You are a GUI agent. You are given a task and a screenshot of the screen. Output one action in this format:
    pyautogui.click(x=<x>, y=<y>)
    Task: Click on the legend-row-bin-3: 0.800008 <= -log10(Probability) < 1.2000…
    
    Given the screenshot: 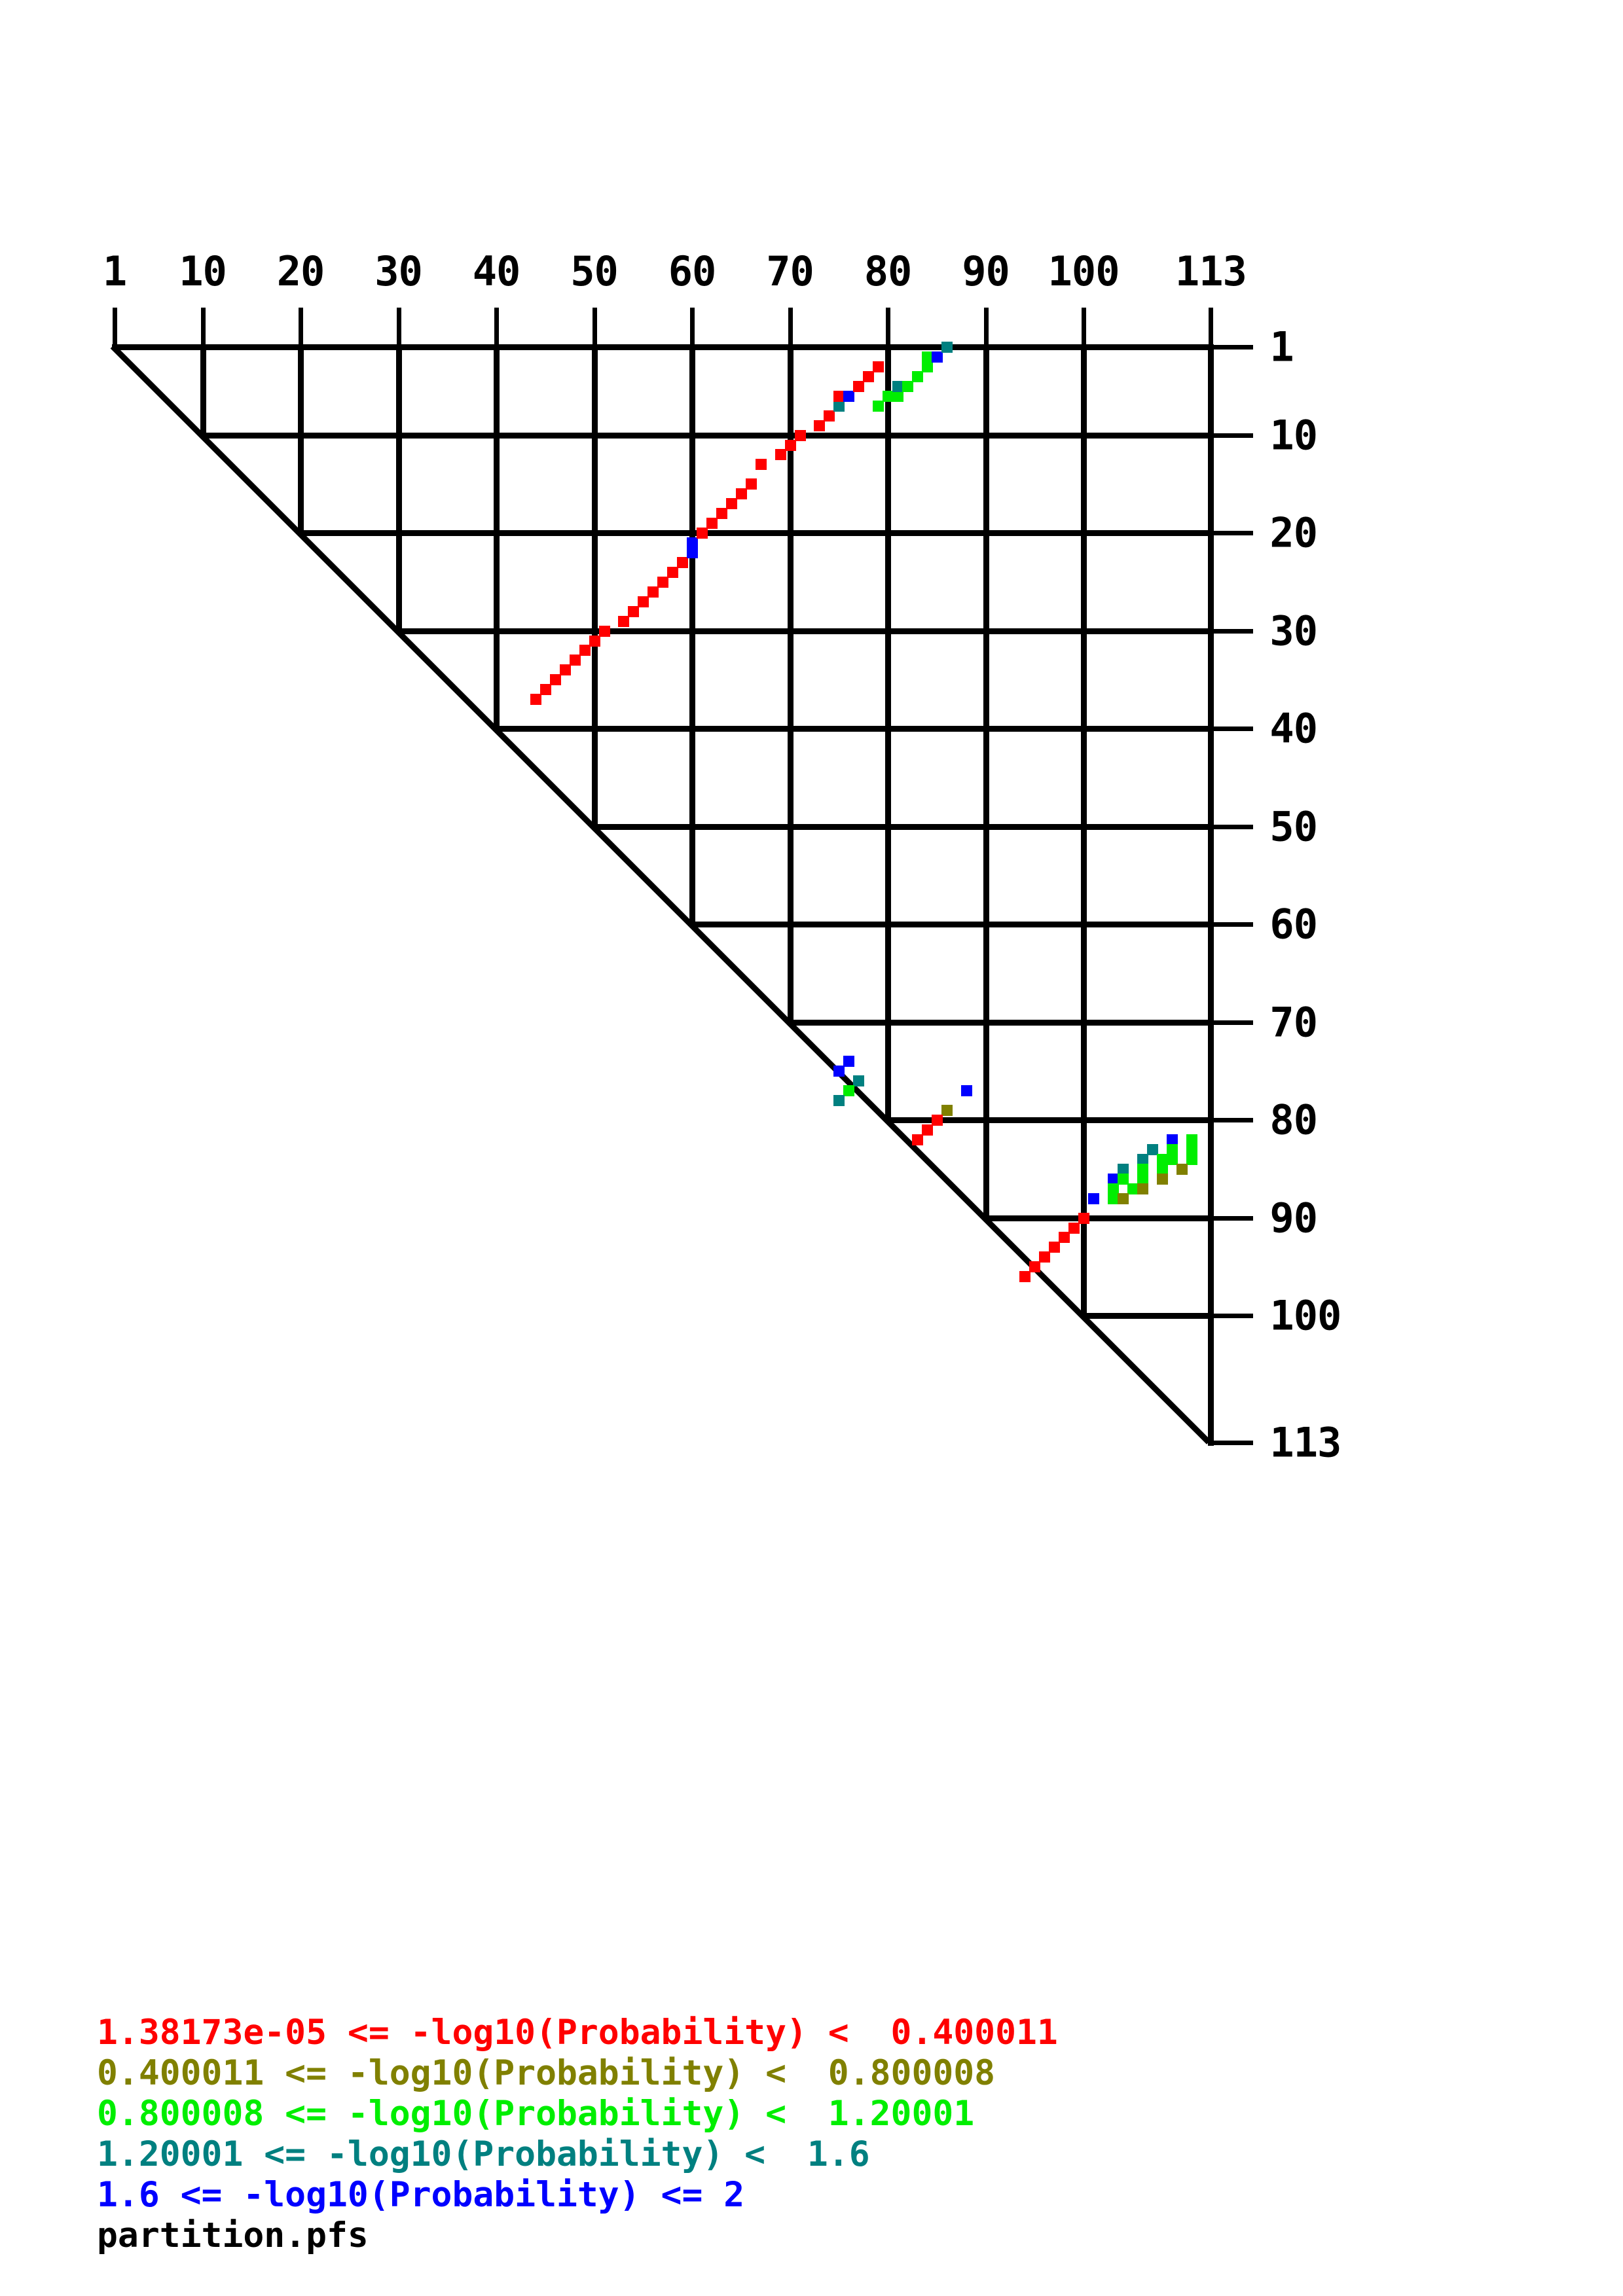 What is the action you would take?
    pyautogui.click(x=536, y=2114)
    